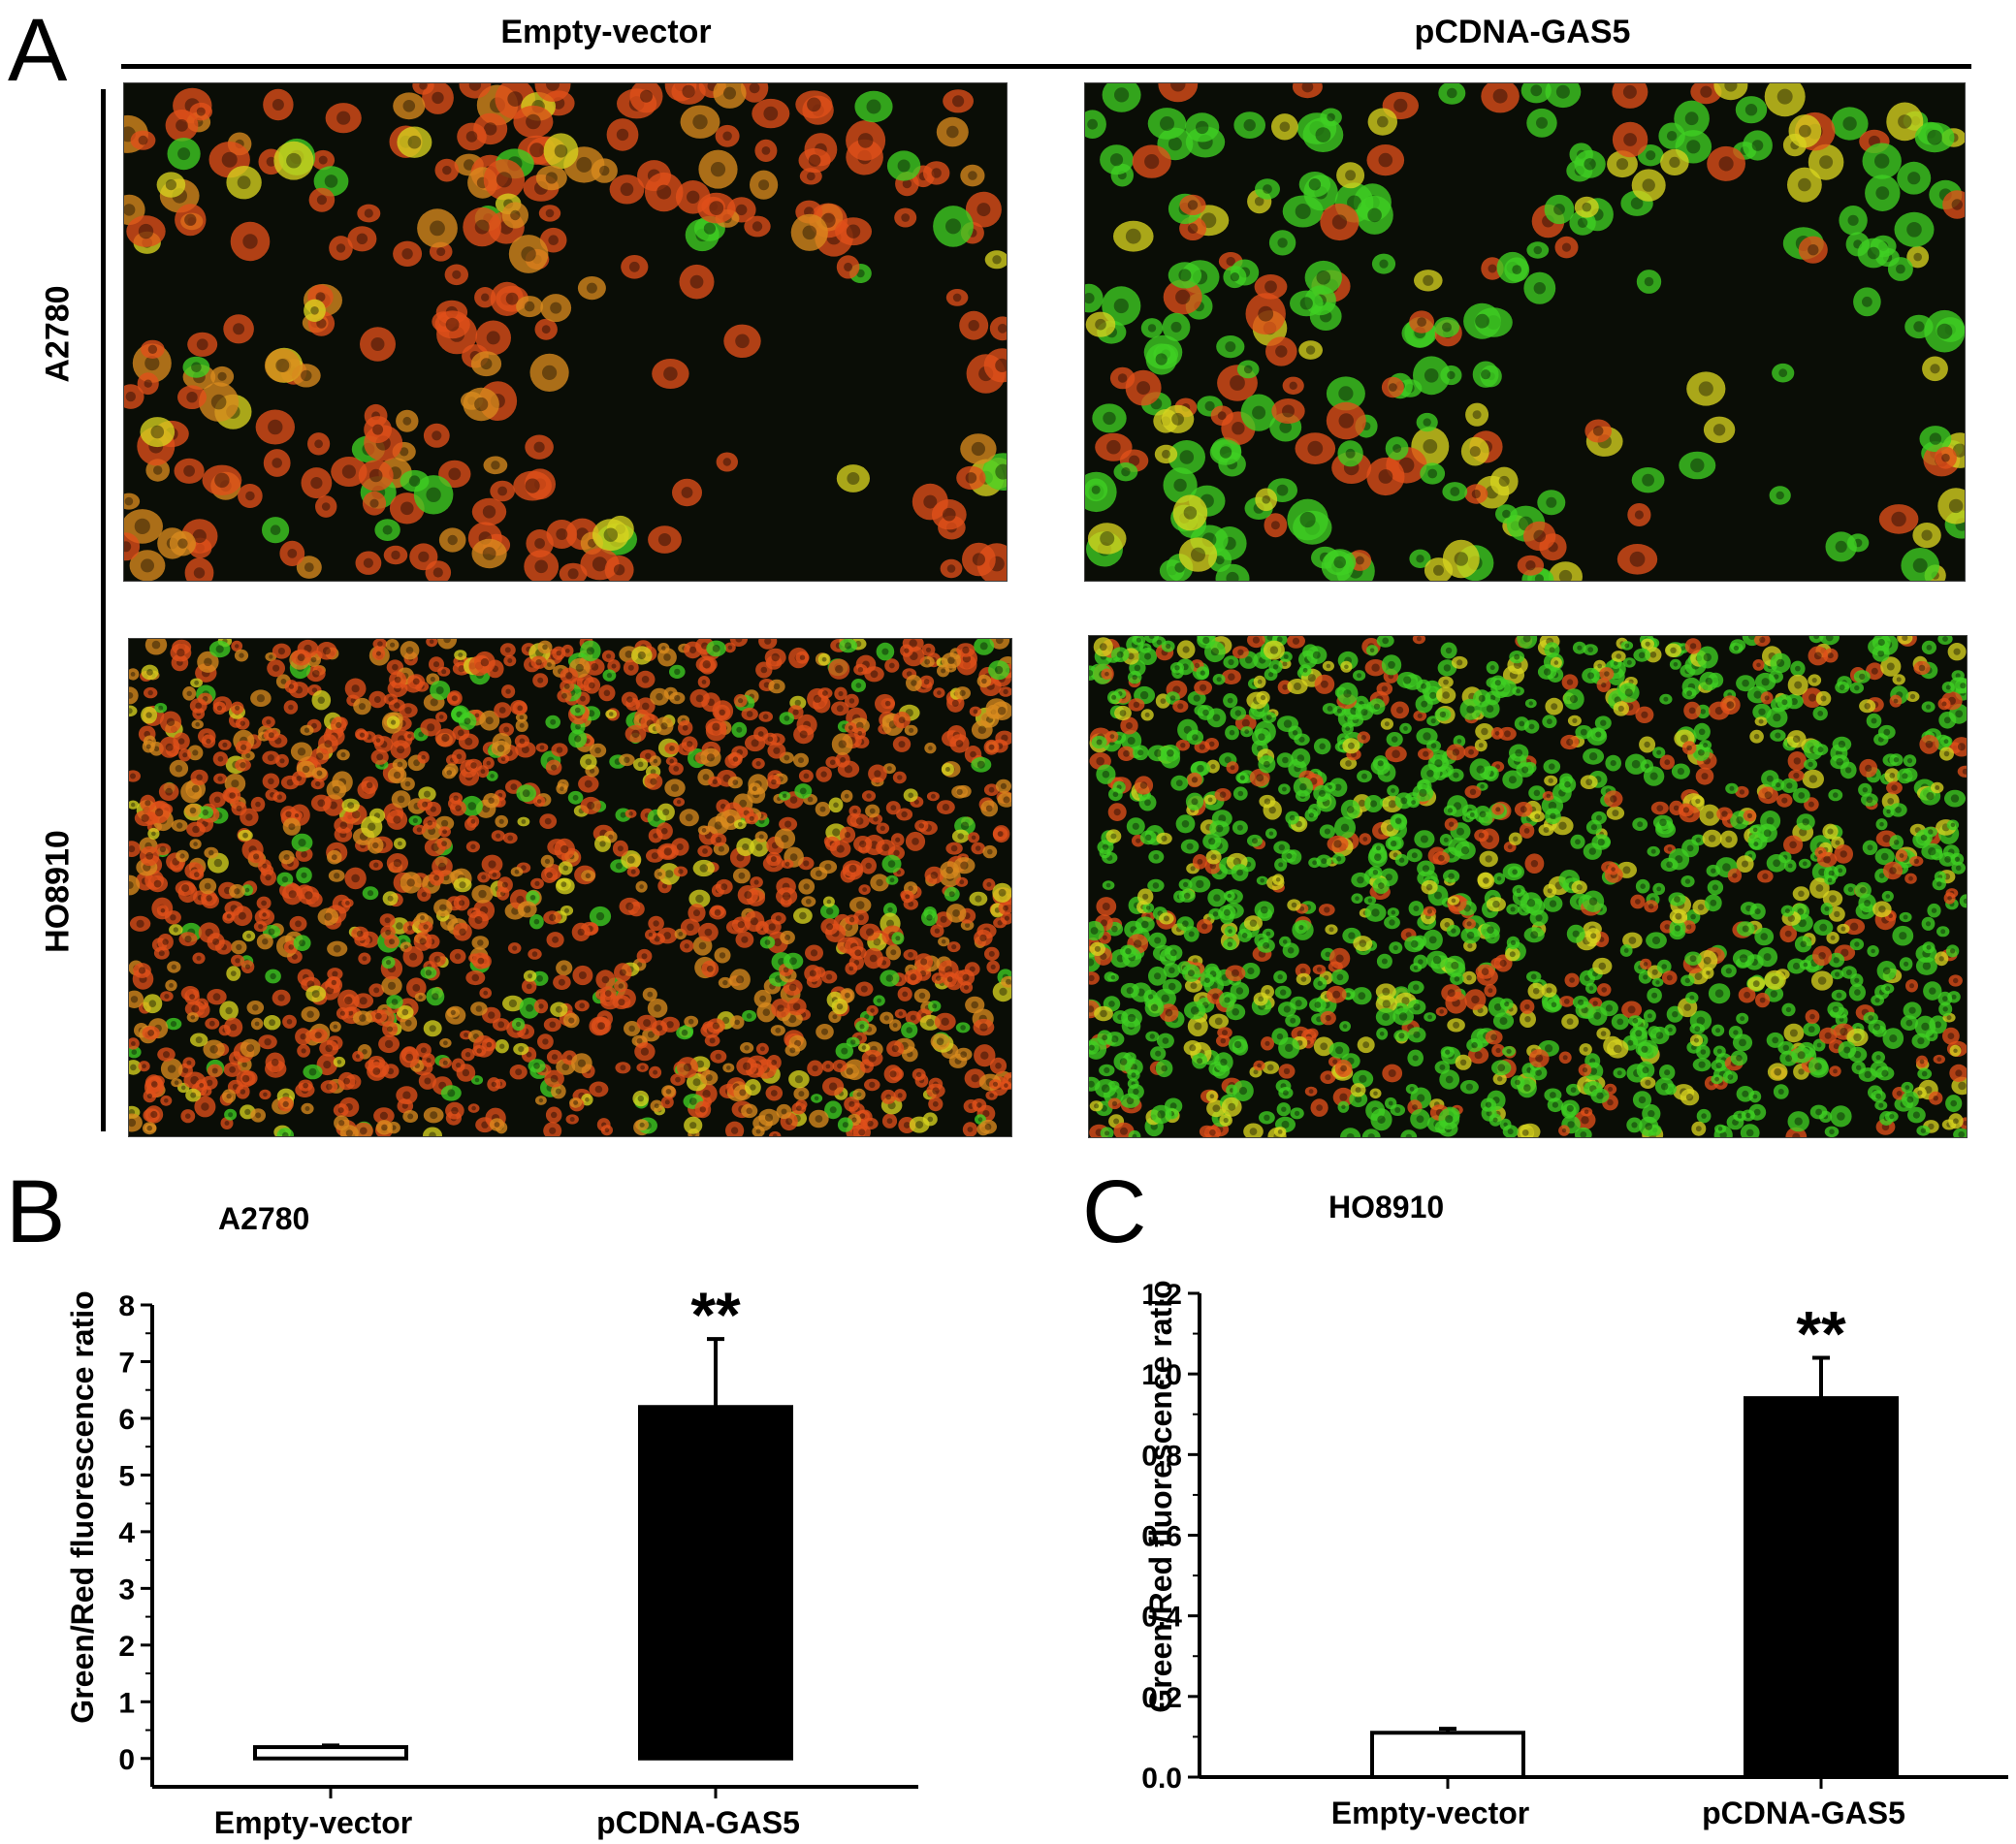 This screenshot has width=2016, height=1844. Describe the element at coordinates (1046, 67) in the screenshot. I see `column-header-rule` at that location.